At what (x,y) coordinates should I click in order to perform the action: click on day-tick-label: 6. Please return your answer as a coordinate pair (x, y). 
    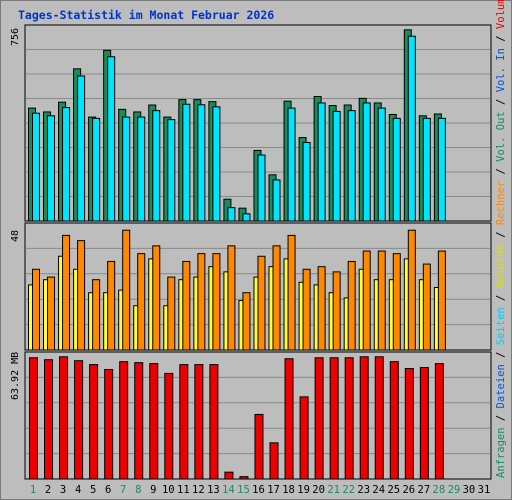
    Looking at the image, I should click on (108, 490).